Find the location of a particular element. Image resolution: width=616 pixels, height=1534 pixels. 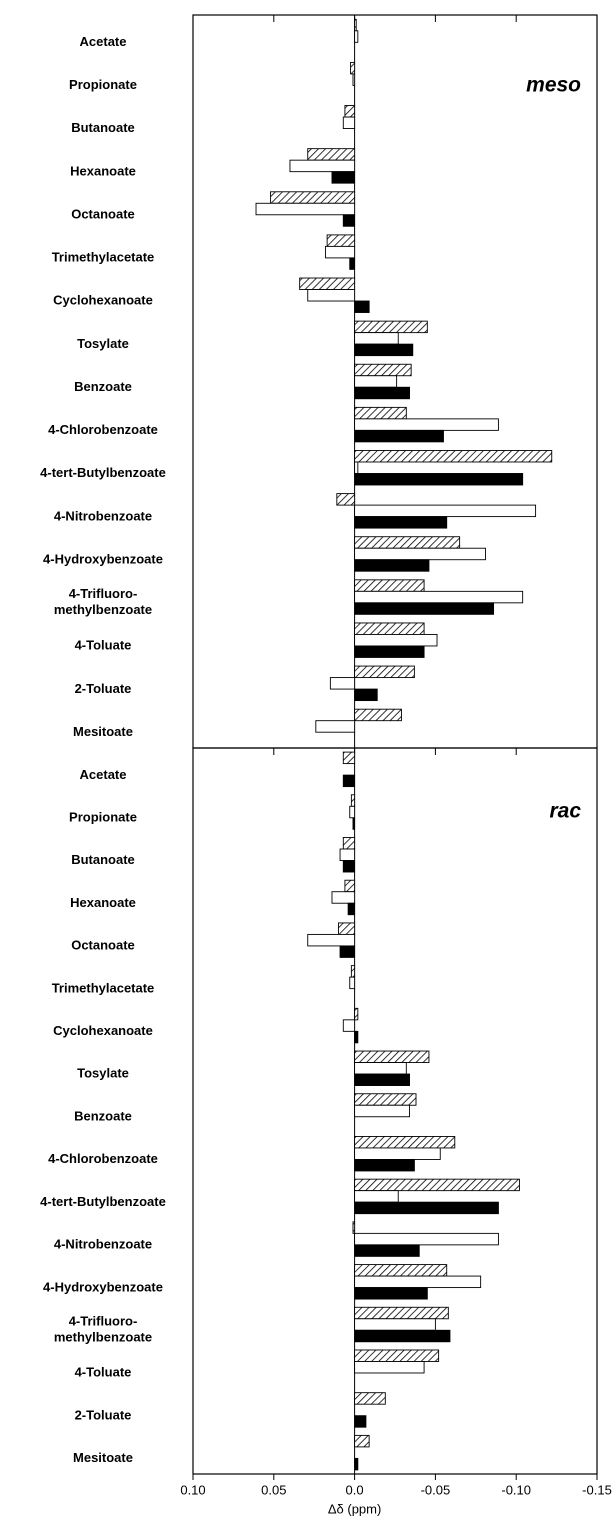

x-tick-label: 0.10 is located at coordinates (192, 1489).